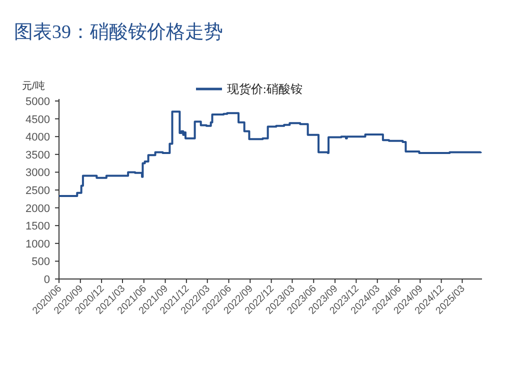  Describe the element at coordinates (264, 89) in the screenshot. I see `legend-label: 现货价:硝酸铵` at that location.